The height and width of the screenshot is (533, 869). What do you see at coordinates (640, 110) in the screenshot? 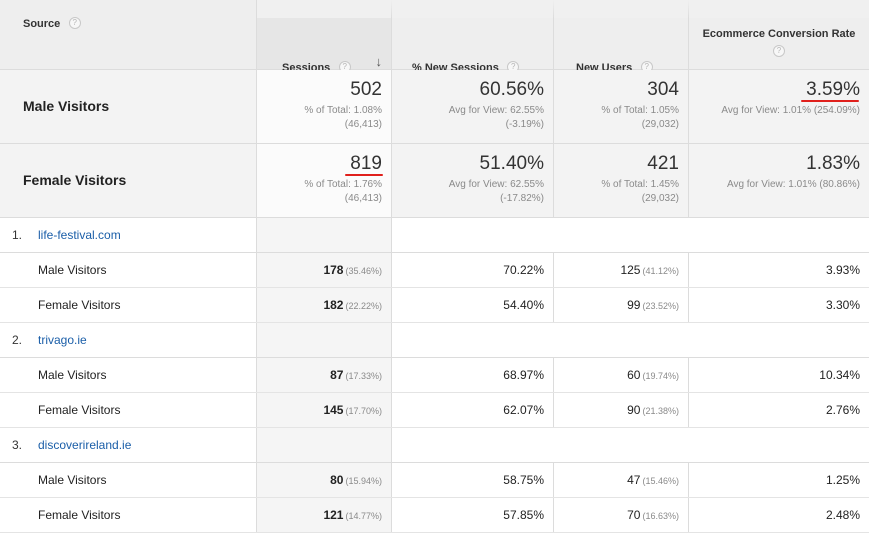
I see `new-users-percent-of-total: % of Total: 1.05%` at bounding box center [640, 110].